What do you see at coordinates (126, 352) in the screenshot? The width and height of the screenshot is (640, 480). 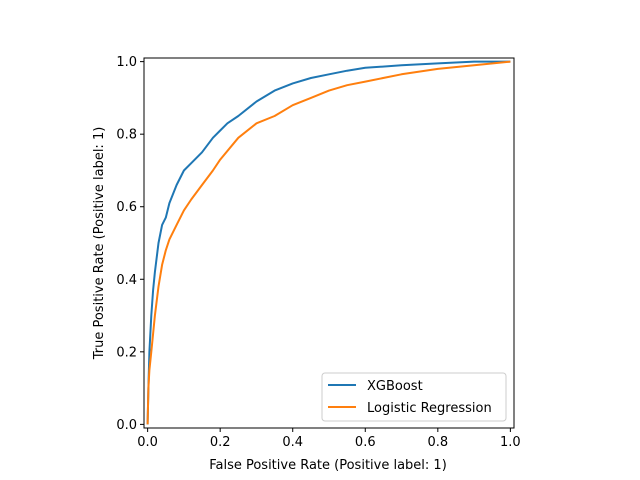 I see `y-tick-label: 0.2` at bounding box center [126, 352].